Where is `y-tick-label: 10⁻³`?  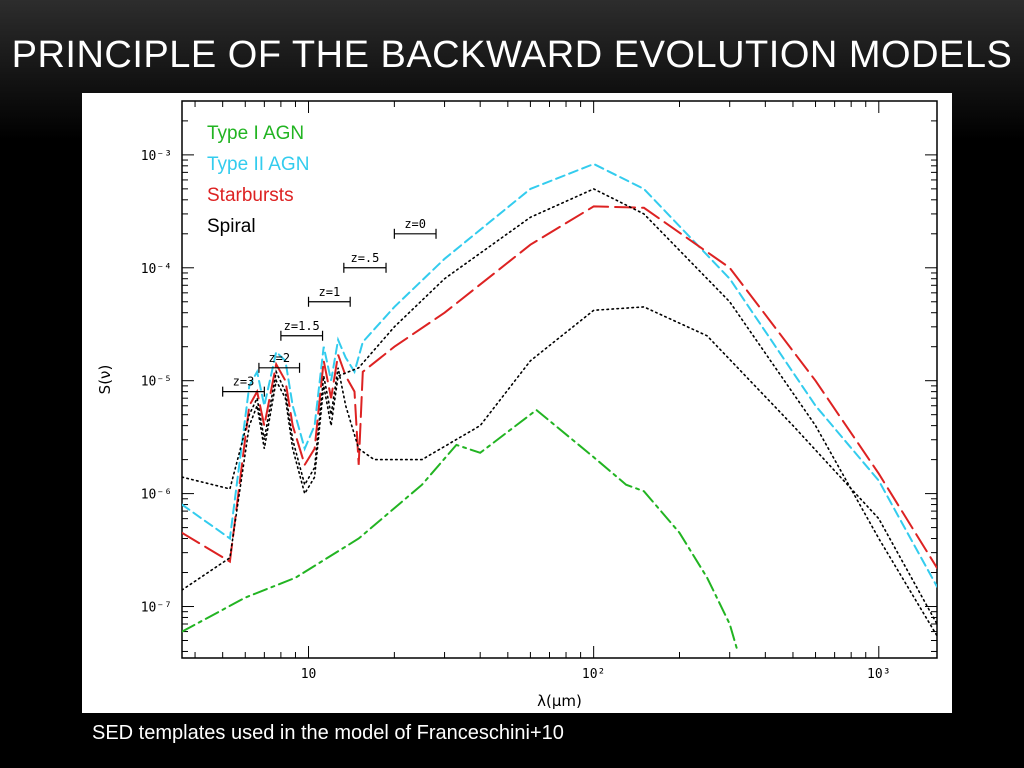
y-tick-label: 10⁻³ is located at coordinates (156, 156).